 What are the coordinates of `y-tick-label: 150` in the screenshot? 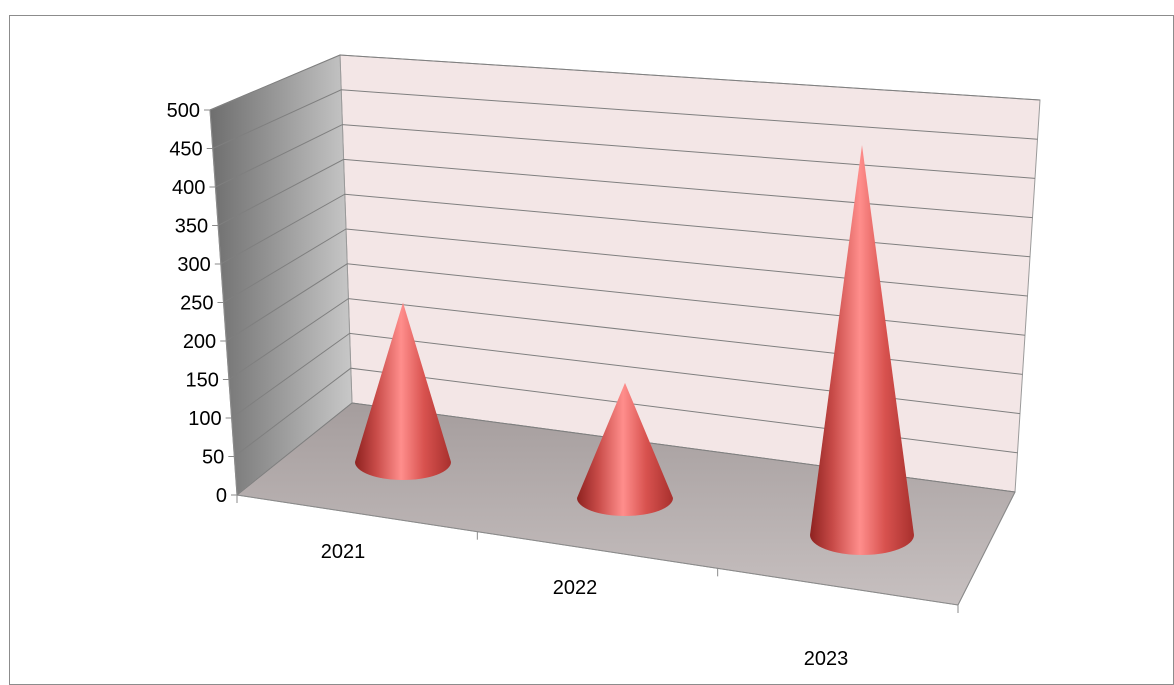 It's located at (202, 381).